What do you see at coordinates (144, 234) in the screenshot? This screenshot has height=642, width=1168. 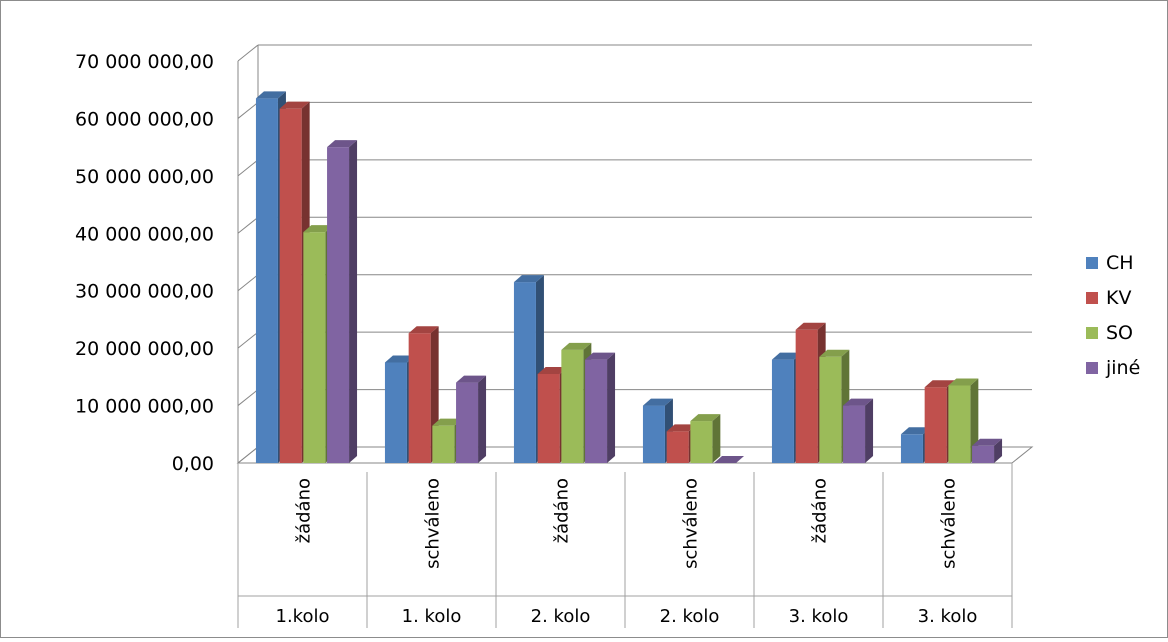 I see `y-tick-label: 40 000 000,00` at bounding box center [144, 234].